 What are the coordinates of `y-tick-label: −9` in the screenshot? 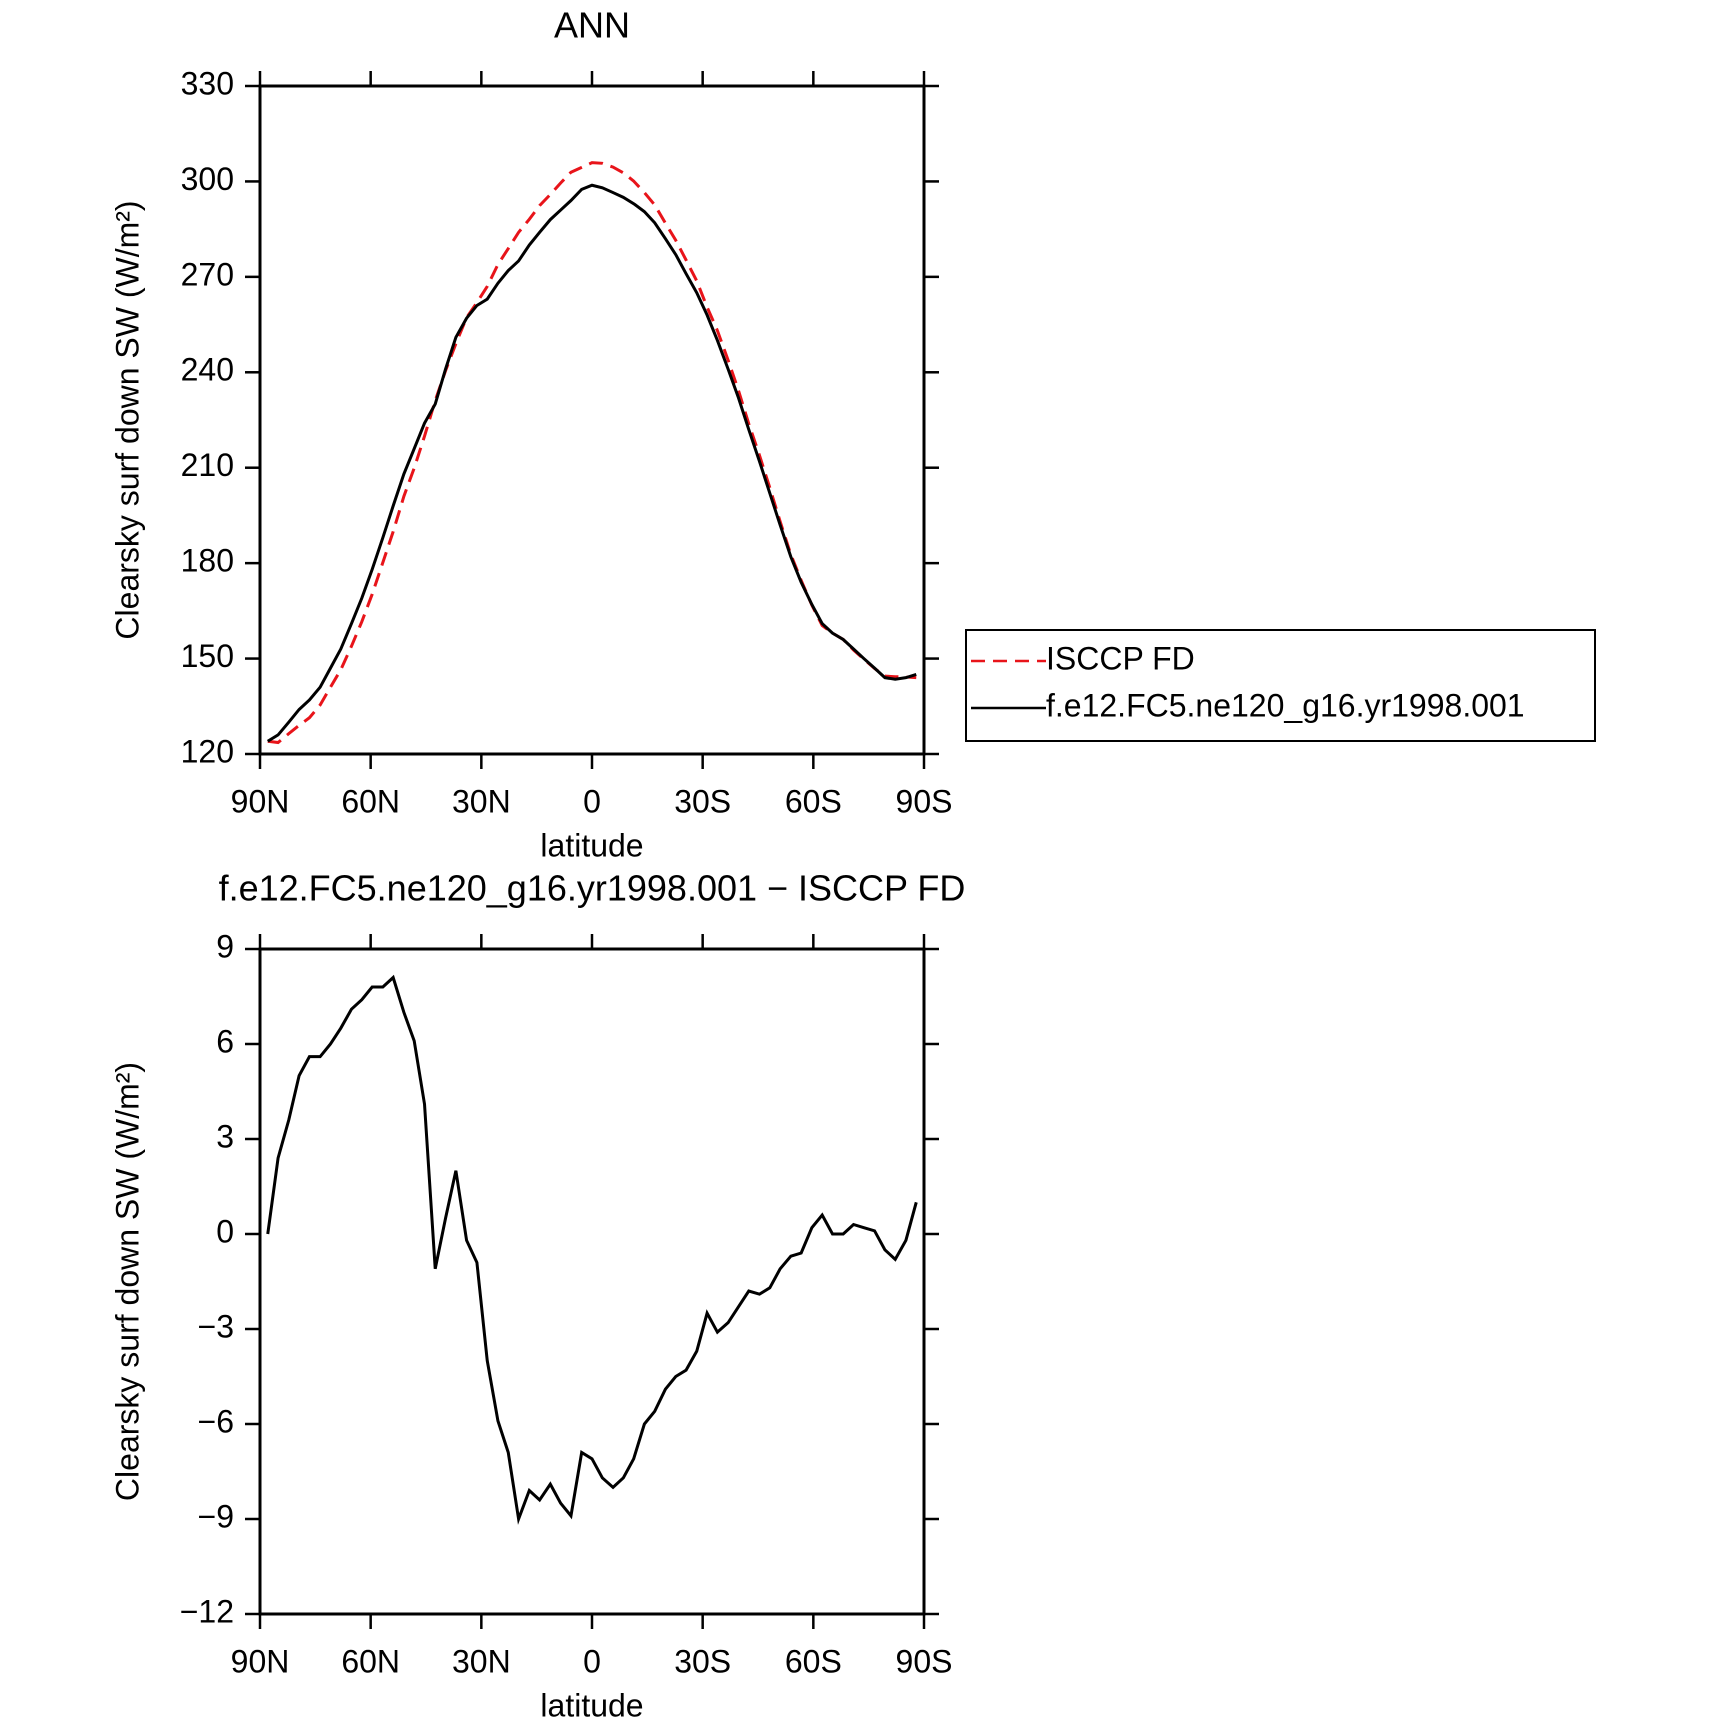 It's located at (216, 1516).